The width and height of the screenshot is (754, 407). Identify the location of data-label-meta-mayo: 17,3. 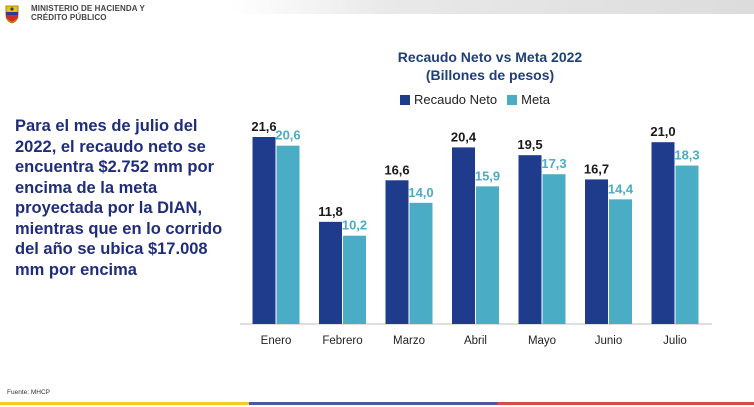
(553, 163).